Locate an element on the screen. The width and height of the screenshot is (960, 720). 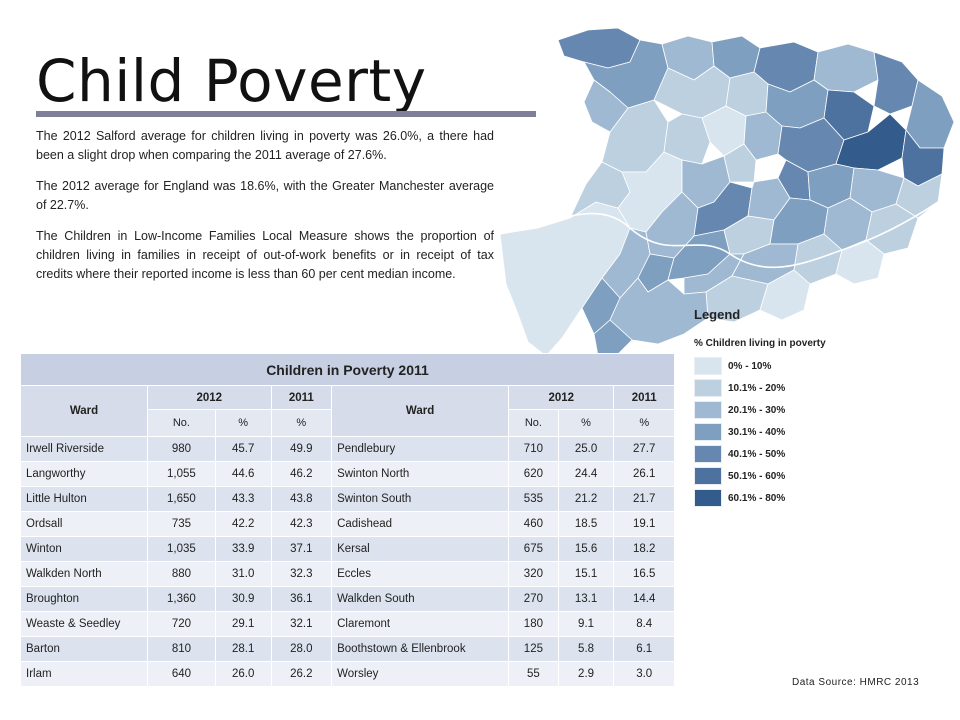
ward-name-cell: Irlam is located at coordinates (84, 674).